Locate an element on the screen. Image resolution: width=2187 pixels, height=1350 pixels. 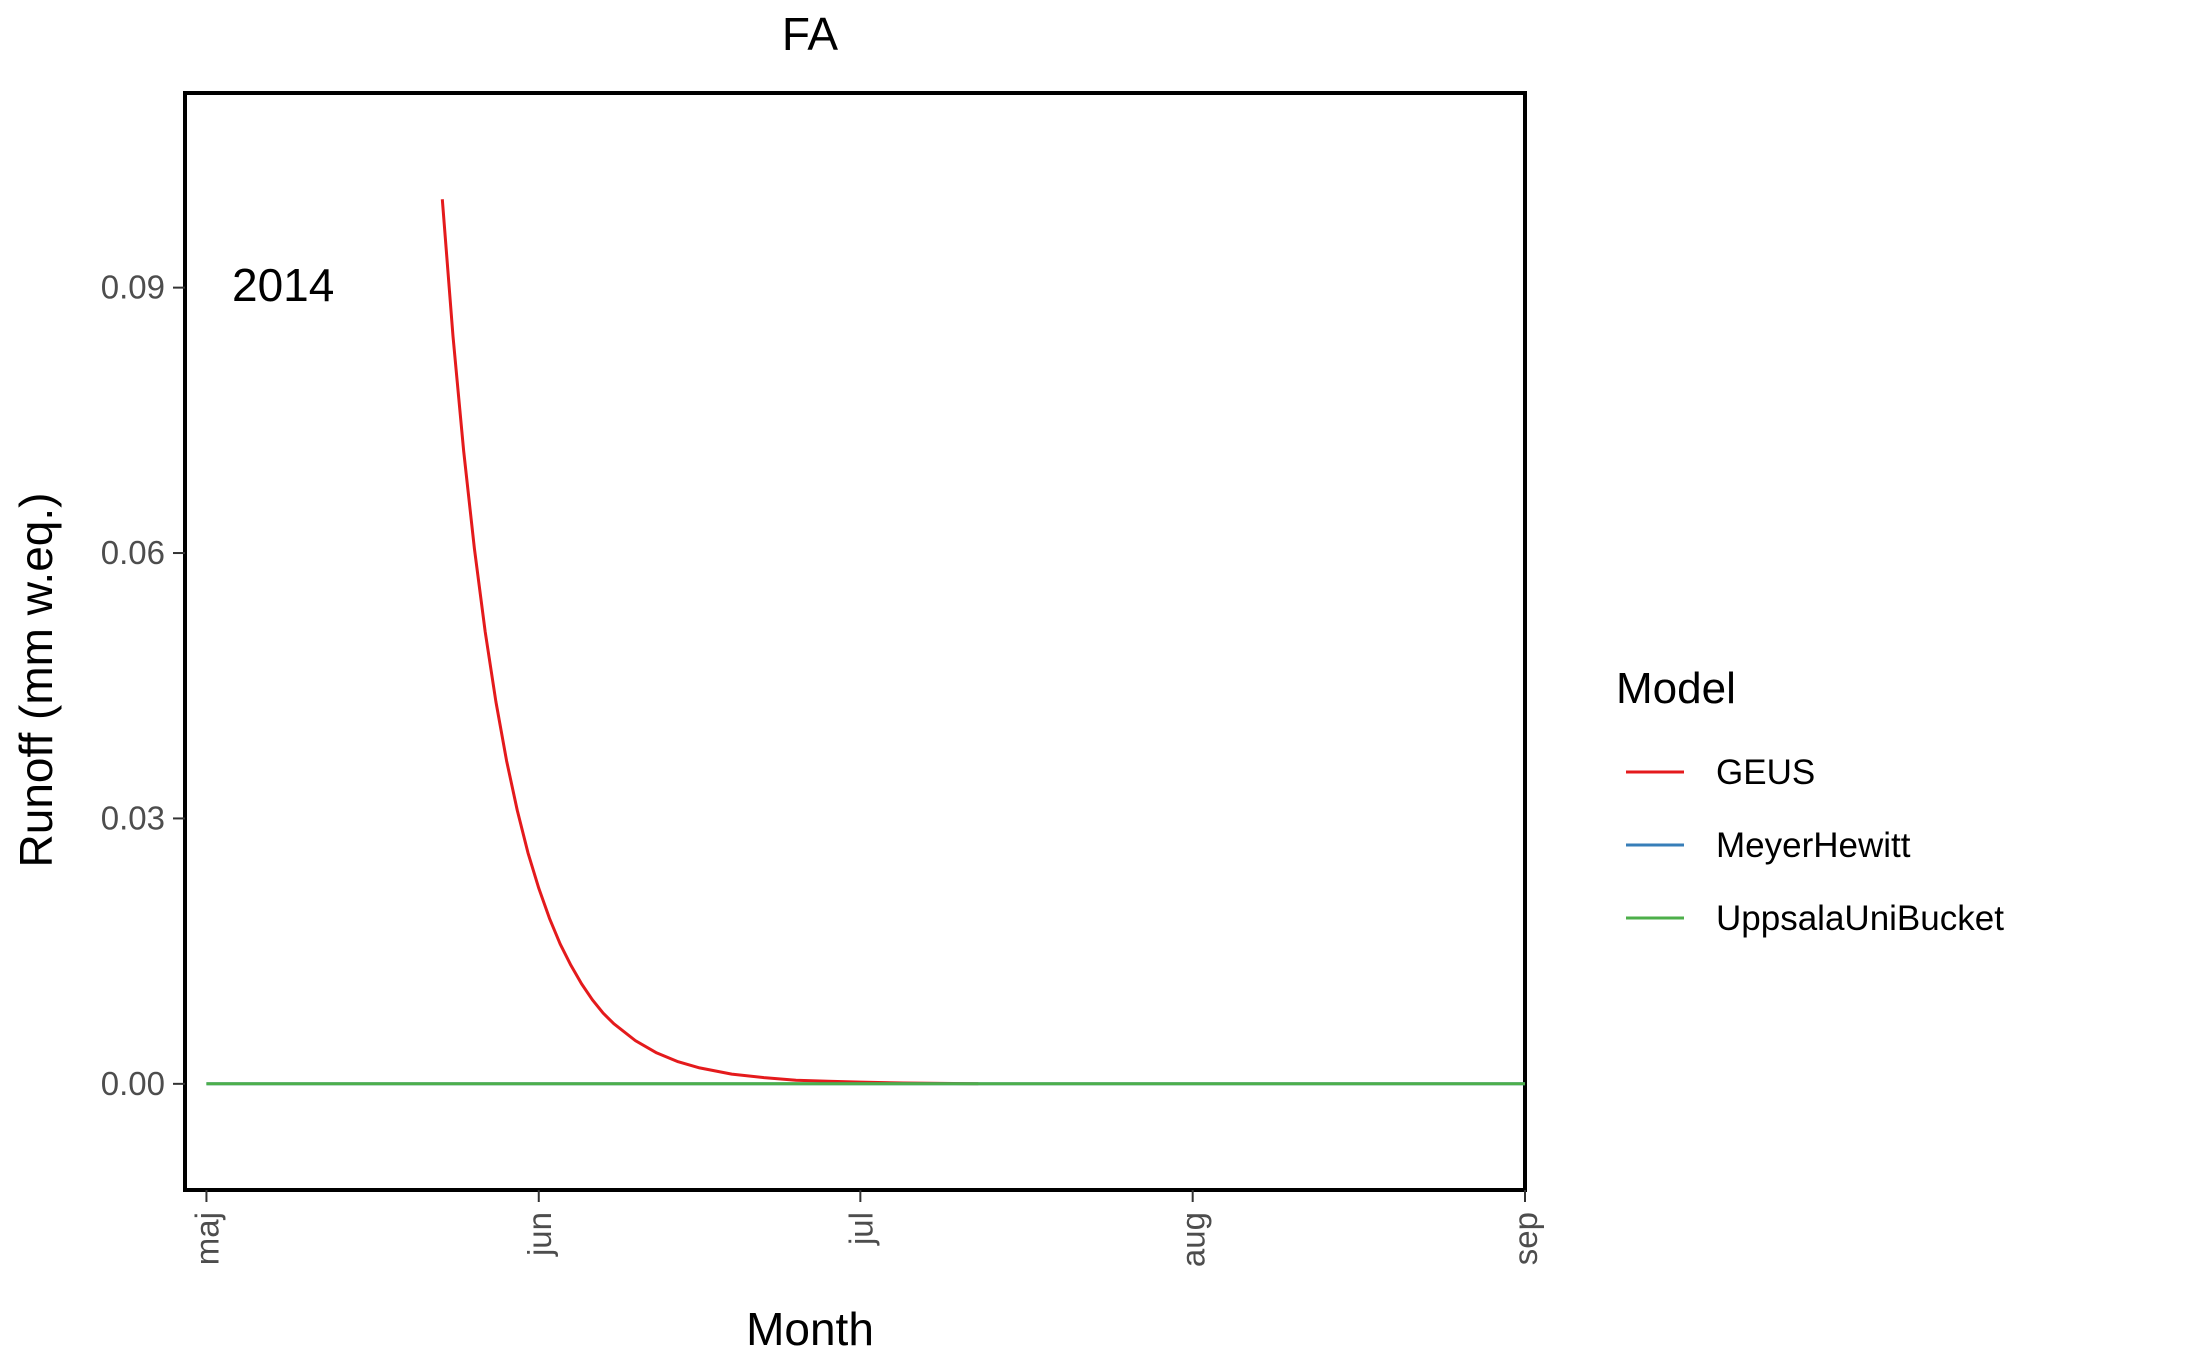
legend-label-uppsalaunibucket: UppsalaUniBucket is located at coordinates (1860, 918).